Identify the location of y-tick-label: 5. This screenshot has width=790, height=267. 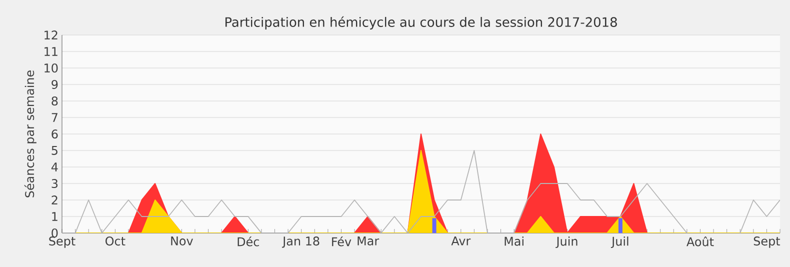
(55, 150).